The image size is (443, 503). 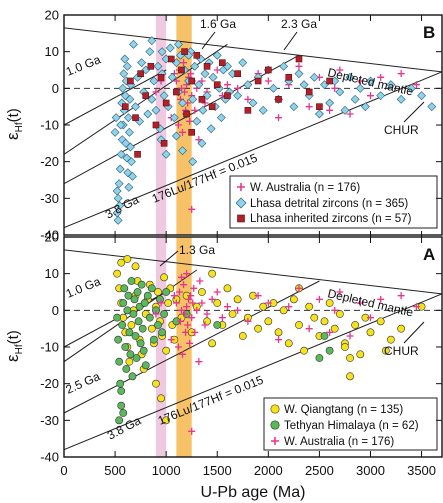 I want to click on panel-b-depleted-mantle-line, so click(x=253, y=50).